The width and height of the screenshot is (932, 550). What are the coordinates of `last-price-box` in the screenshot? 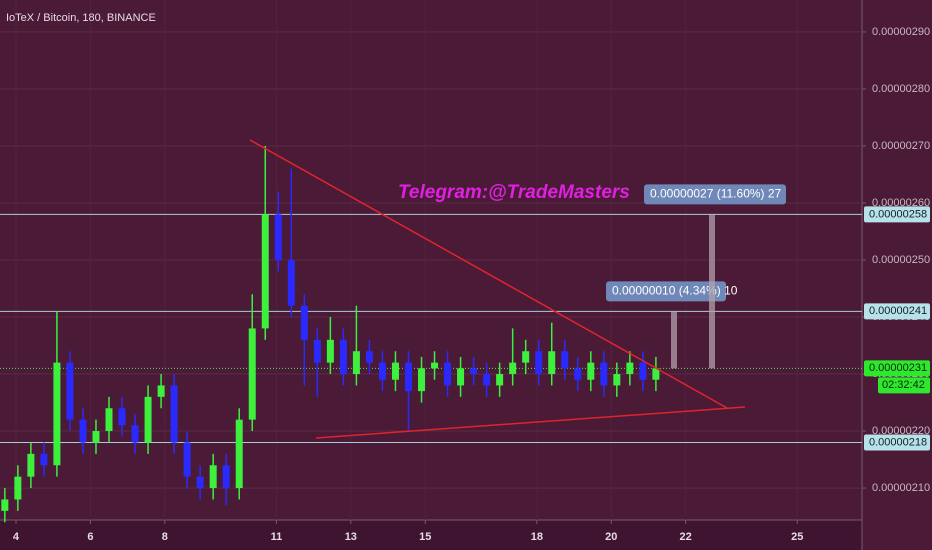 It's located at (897, 368).